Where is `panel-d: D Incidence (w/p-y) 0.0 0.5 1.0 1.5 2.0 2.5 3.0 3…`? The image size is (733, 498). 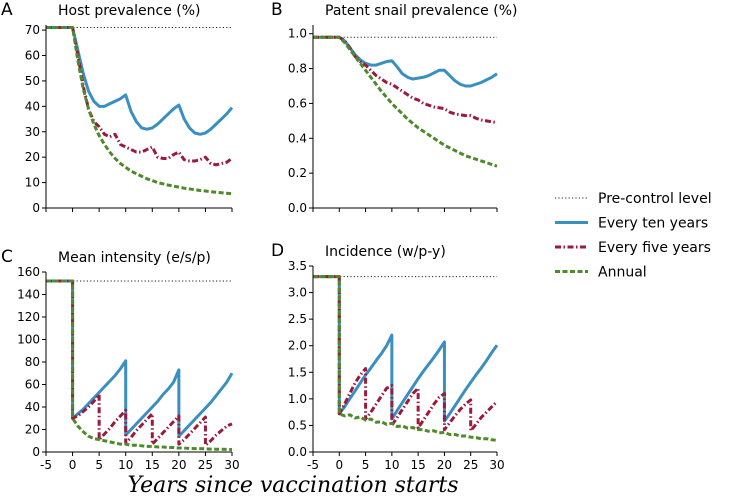
panel-d: D Incidence (w/p-y) 0.0 0.5 1.0 1.5 2.0 2.5 3.0 3… is located at coordinates (388, 356).